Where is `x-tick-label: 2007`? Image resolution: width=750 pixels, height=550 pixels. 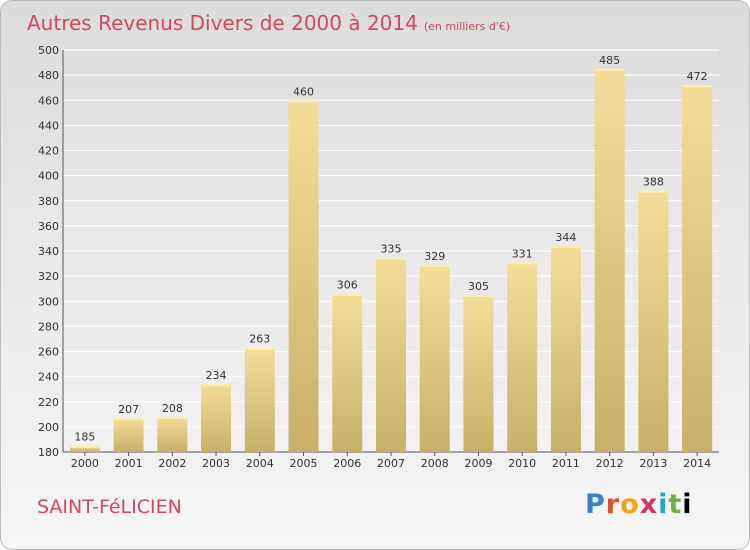
x-tick-label: 2007 is located at coordinates (391, 463).